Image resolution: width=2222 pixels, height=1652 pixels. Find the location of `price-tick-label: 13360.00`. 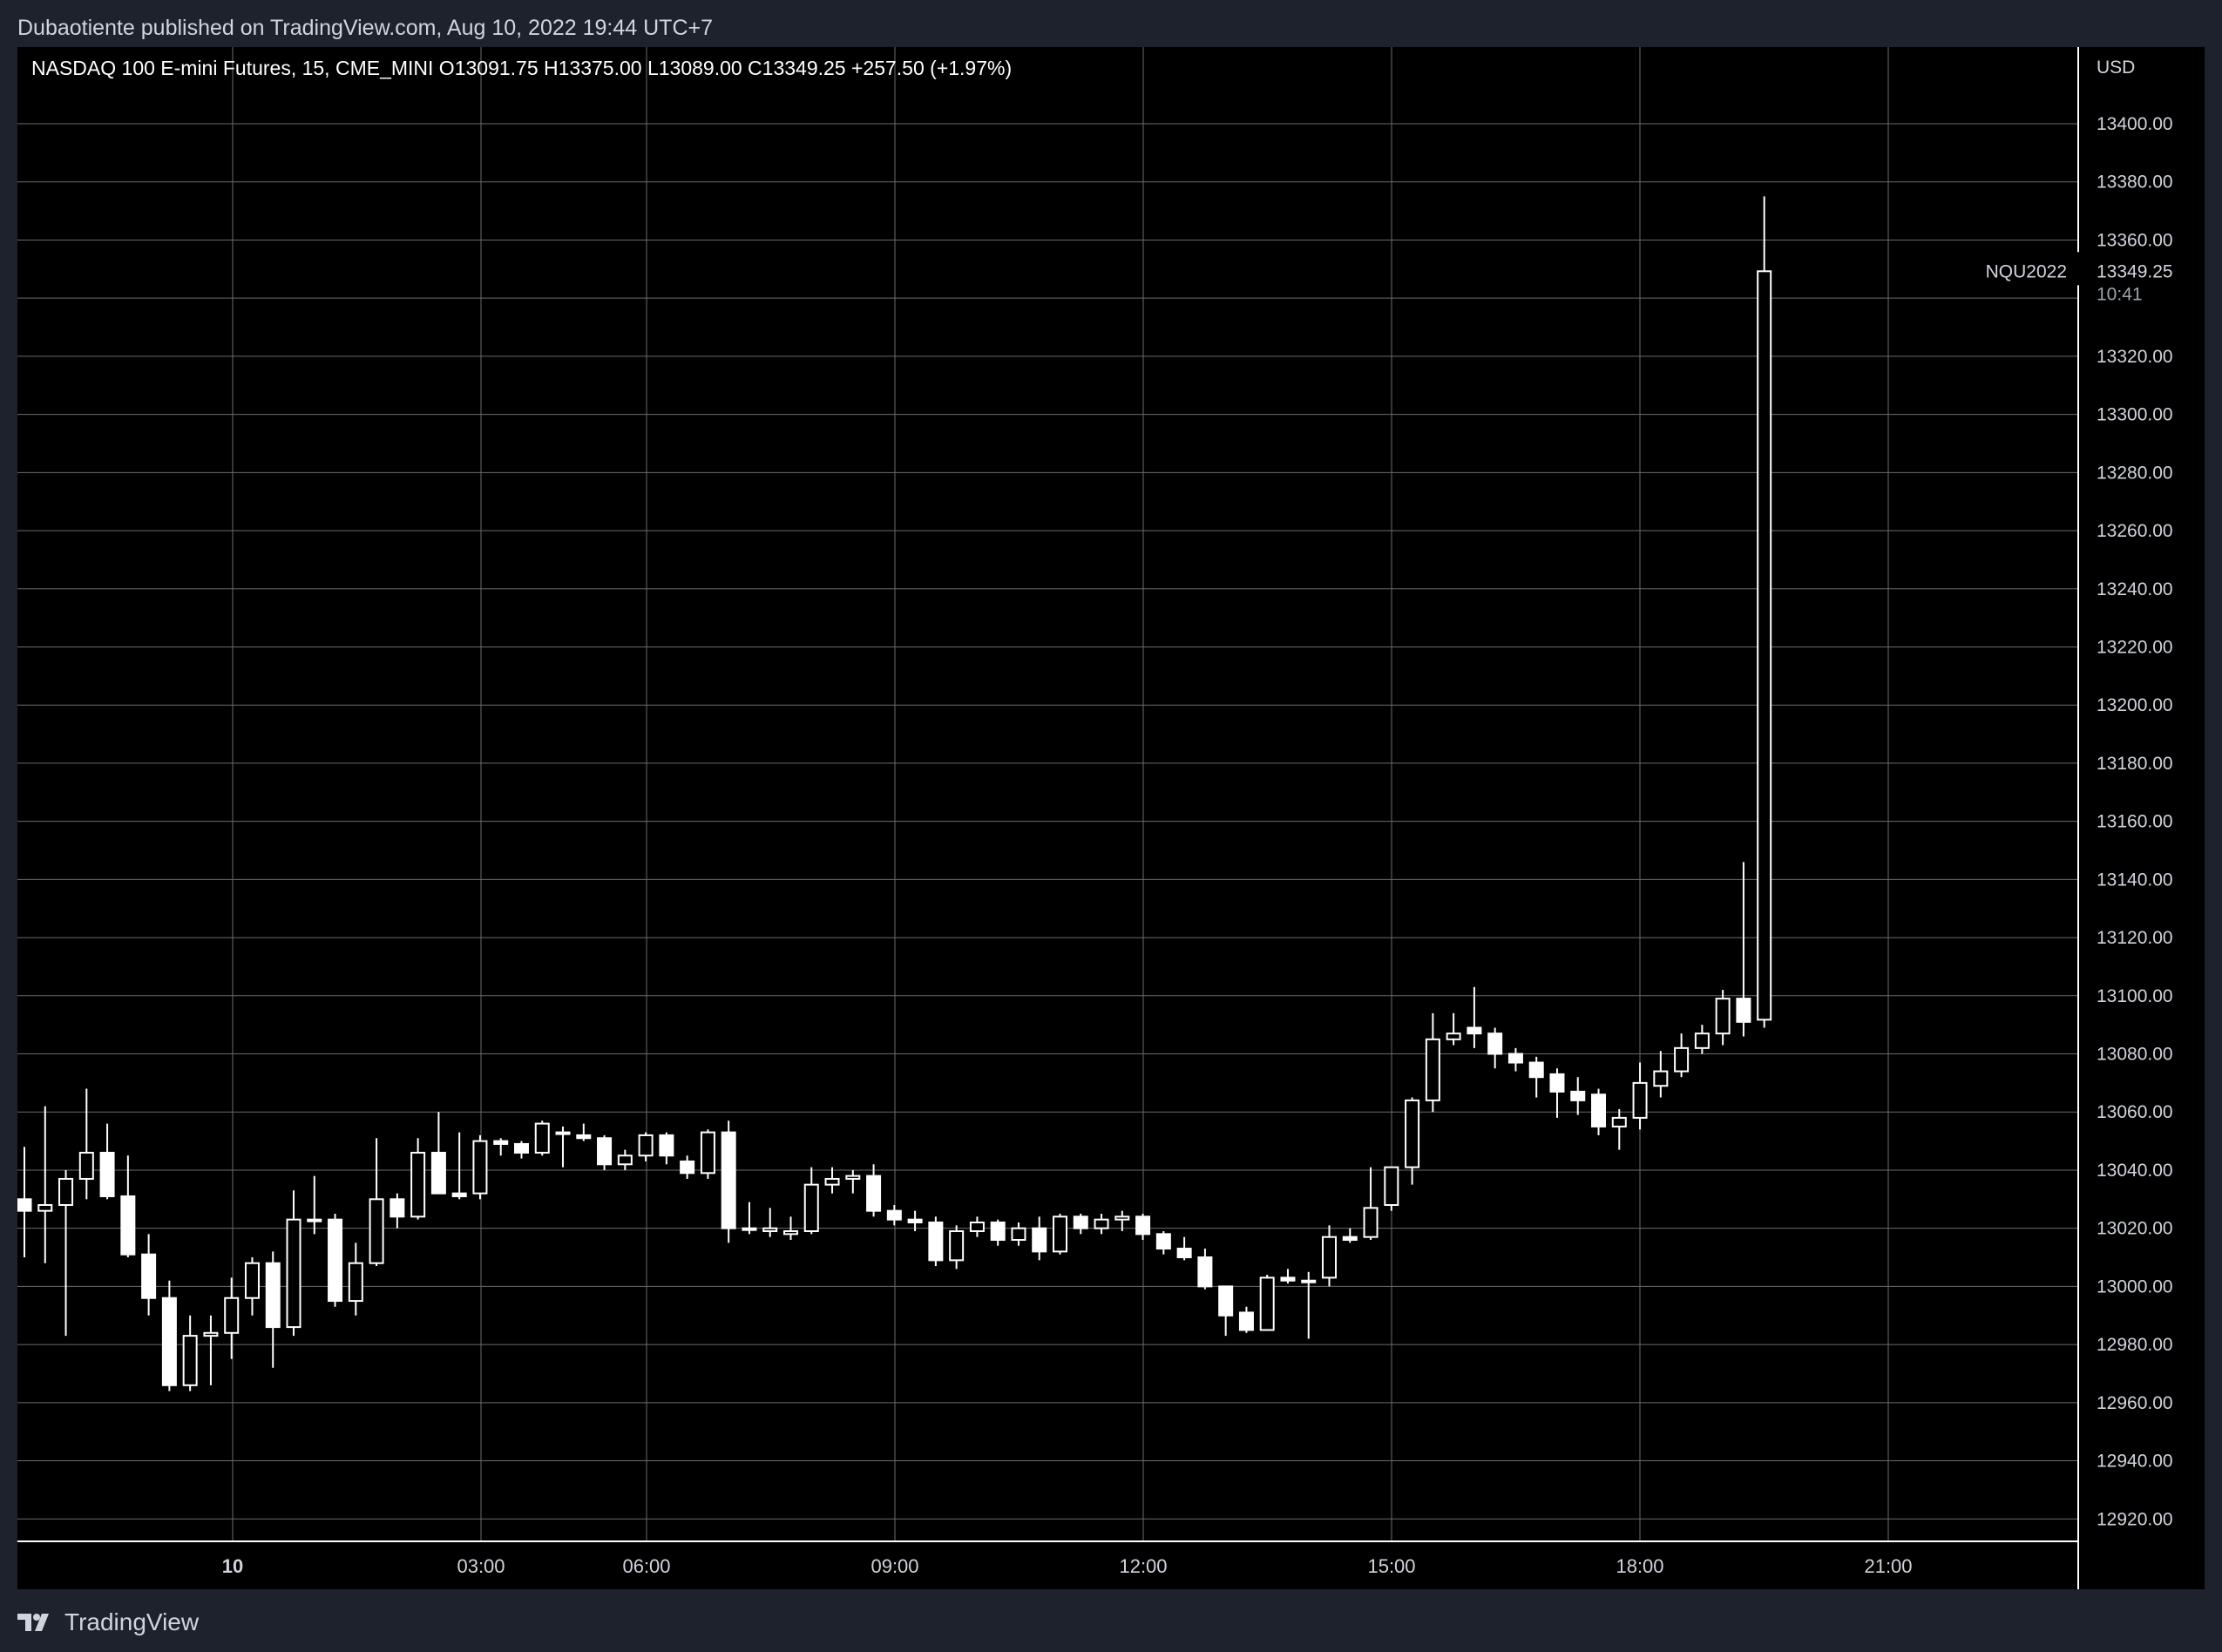

price-tick-label: 13360.00 is located at coordinates (2135, 240).